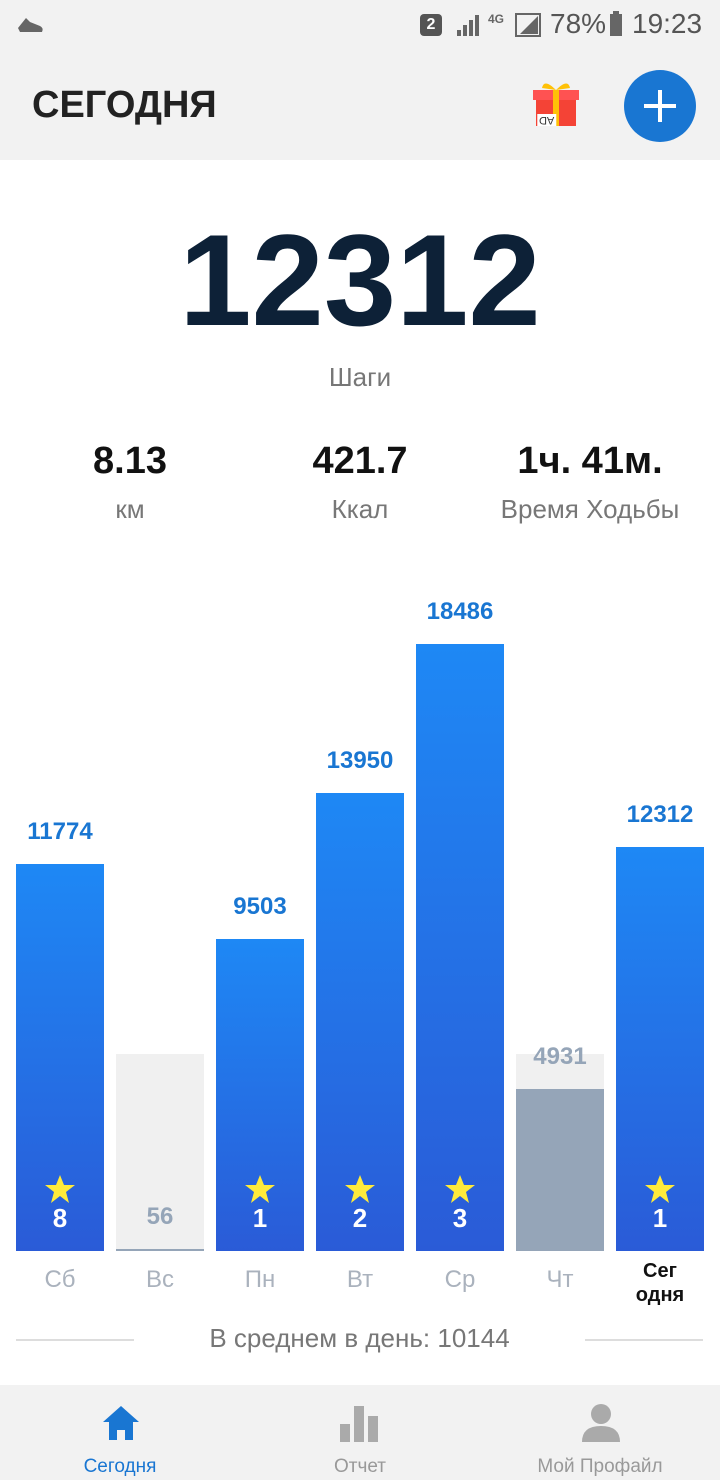 The height and width of the screenshot is (1480, 720). What do you see at coordinates (496, 19) in the screenshot?
I see `network-type: 4G` at bounding box center [496, 19].